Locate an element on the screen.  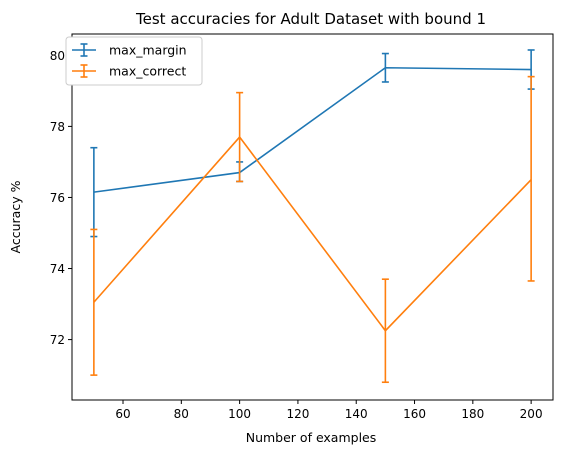
y-tick-label: 78 is located at coordinates (57, 127).